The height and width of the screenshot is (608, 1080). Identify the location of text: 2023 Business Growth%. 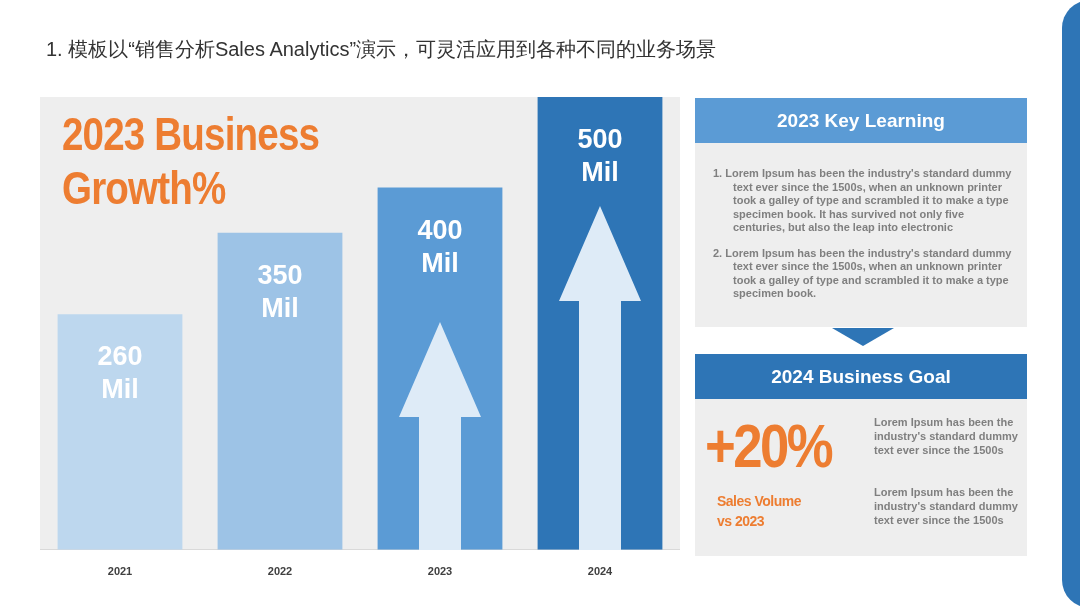
(191, 161).